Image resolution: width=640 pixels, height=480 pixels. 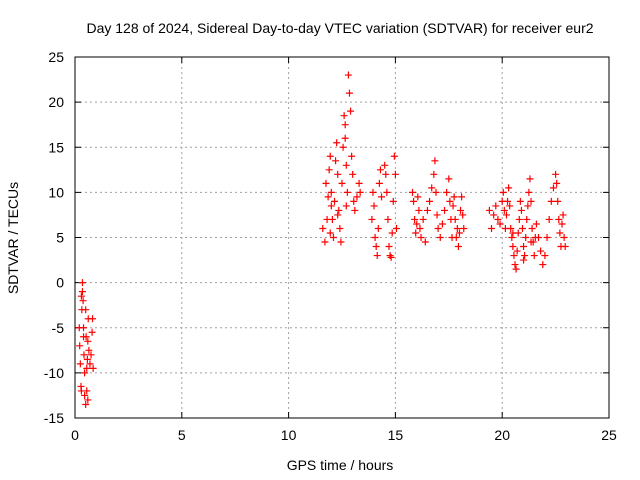 What do you see at coordinates (340, 465) in the screenshot?
I see `x-axis-label: GPS time / hours` at bounding box center [340, 465].